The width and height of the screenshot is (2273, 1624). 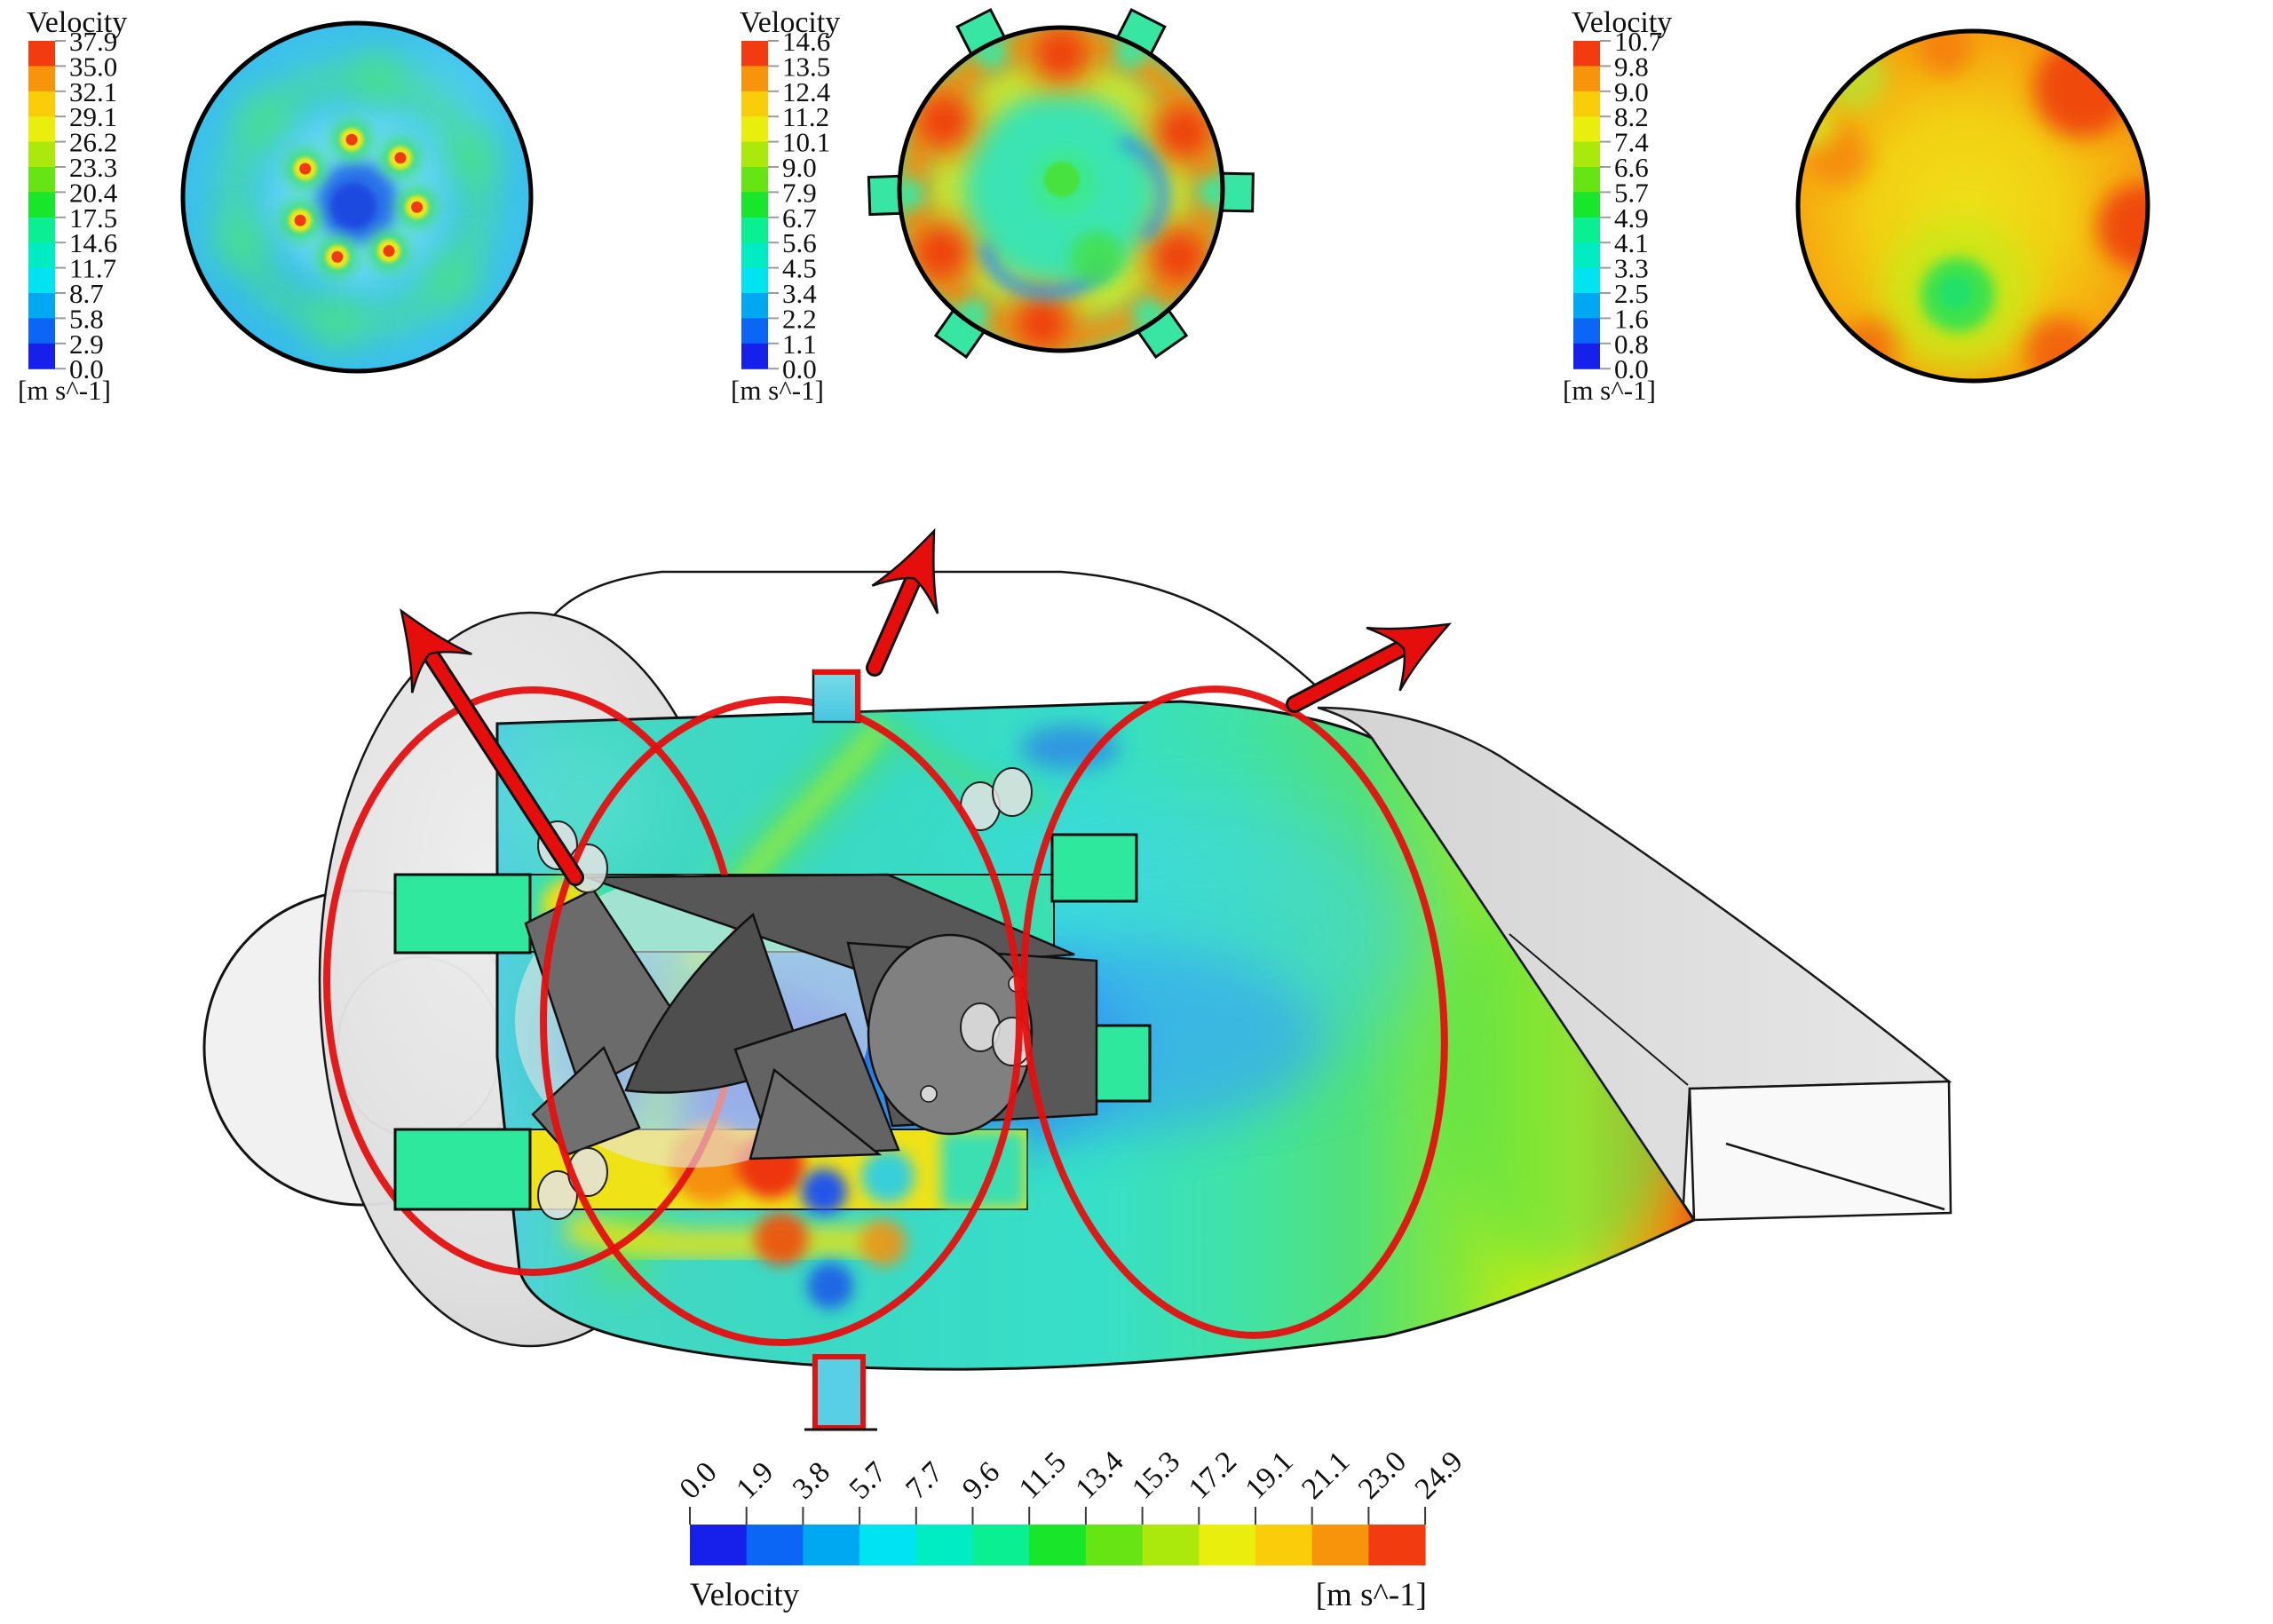 What do you see at coordinates (1156, 1475) in the screenshot?
I see `colorbar-tick-label: 15.3` at bounding box center [1156, 1475].